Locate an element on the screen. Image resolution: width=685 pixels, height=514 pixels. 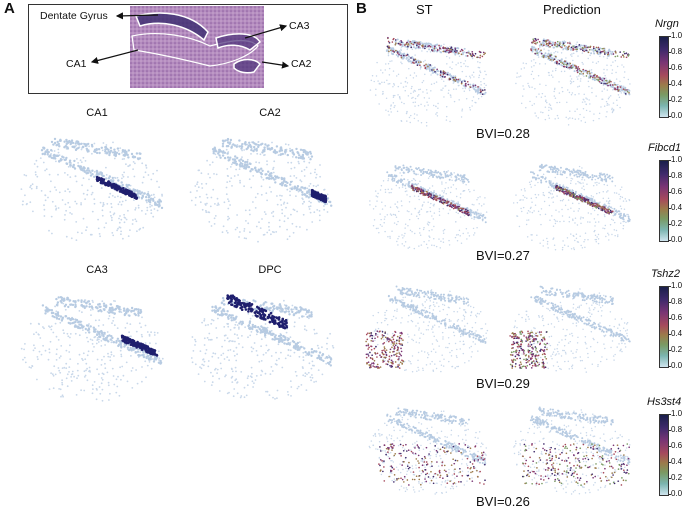
histology-inset-frame is located at coordinates (188, 49).